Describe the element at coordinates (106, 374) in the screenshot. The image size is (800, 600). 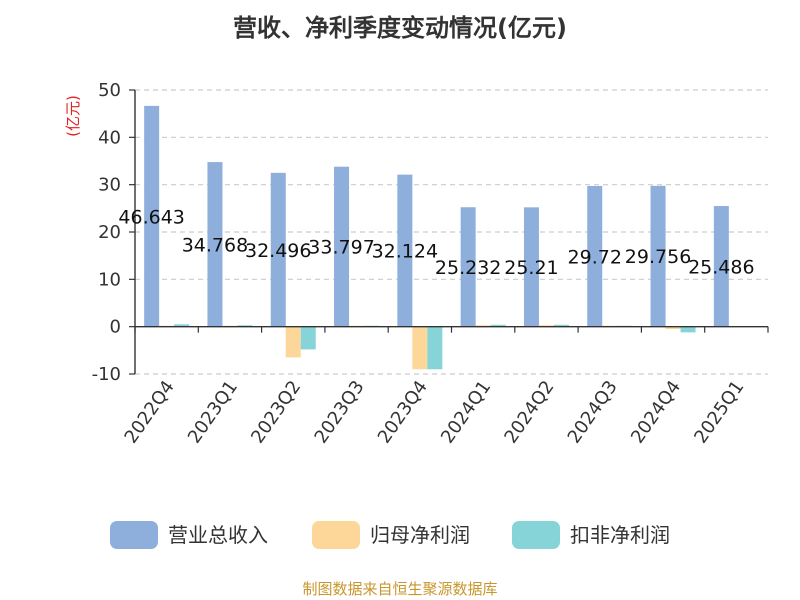
I see `y-tick-label: -10` at that location.